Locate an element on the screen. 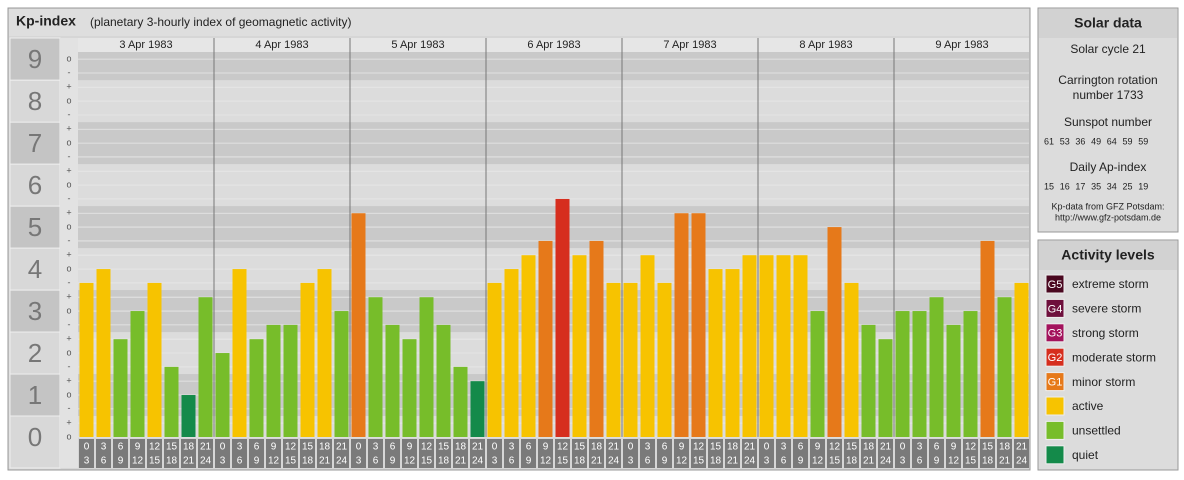 This screenshot has height=480, width=1184. date-label: 3 Apr 1983 is located at coordinates (145, 45).